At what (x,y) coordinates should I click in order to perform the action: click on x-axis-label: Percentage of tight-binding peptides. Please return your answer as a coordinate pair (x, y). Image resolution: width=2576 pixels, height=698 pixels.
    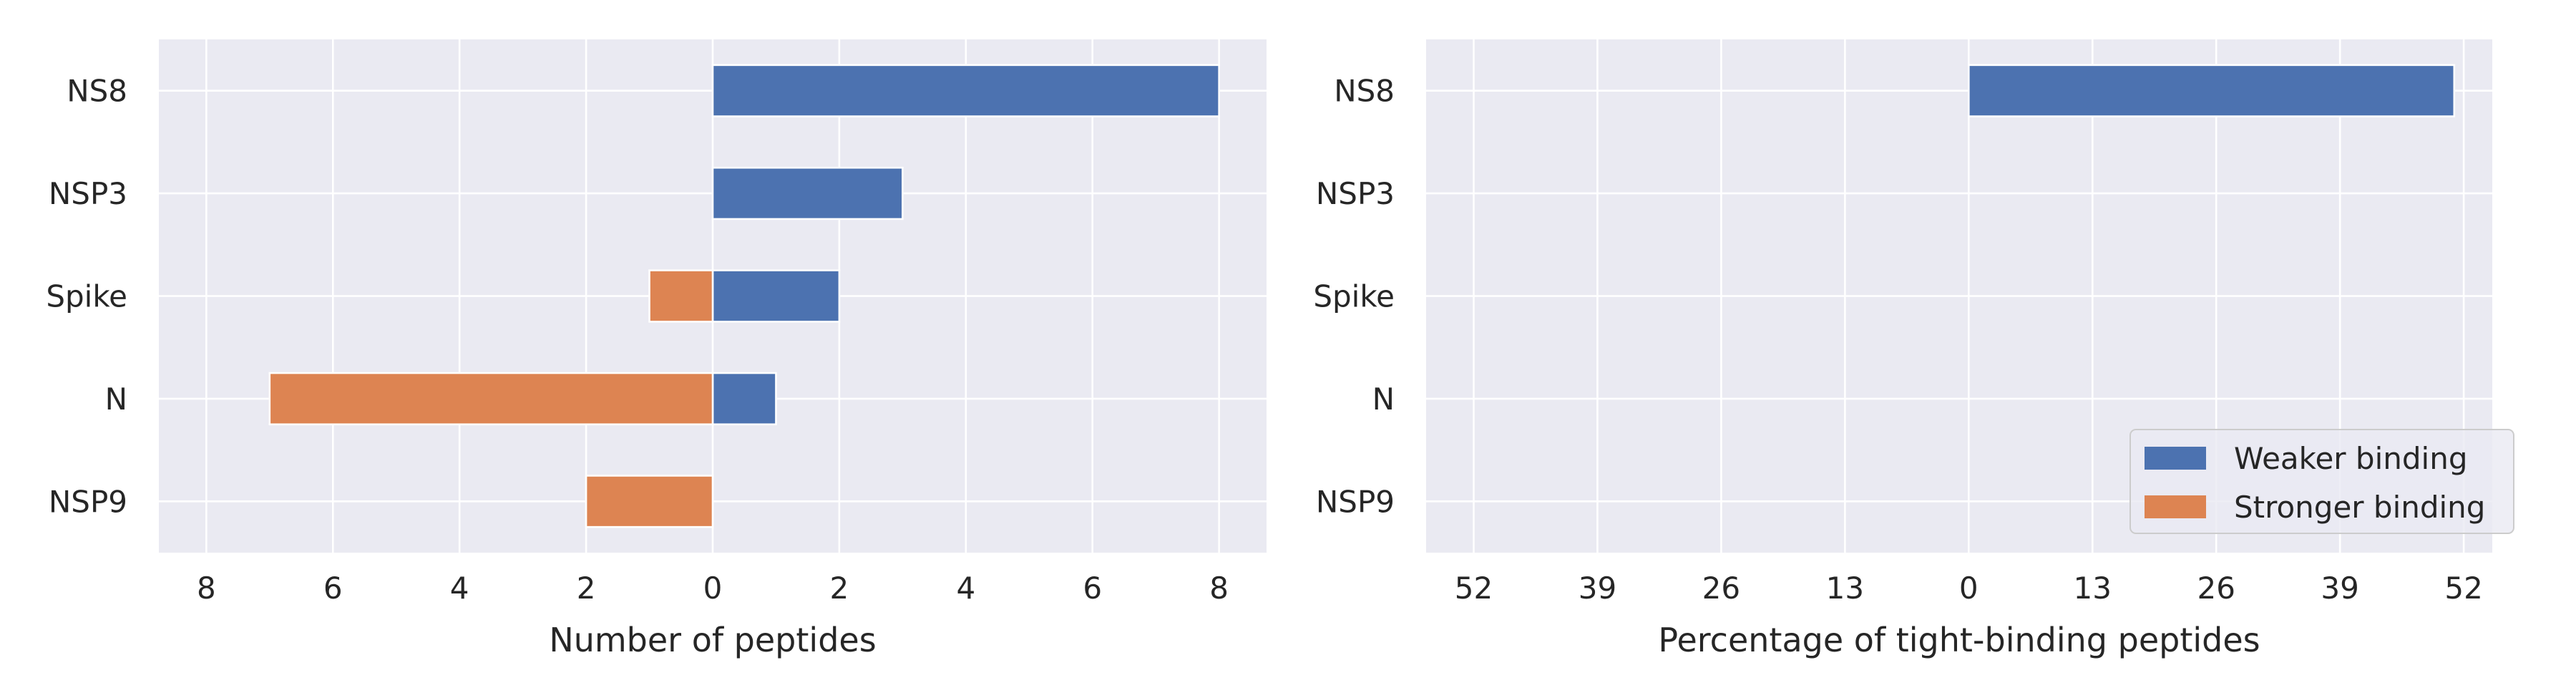
    Looking at the image, I should click on (1959, 640).